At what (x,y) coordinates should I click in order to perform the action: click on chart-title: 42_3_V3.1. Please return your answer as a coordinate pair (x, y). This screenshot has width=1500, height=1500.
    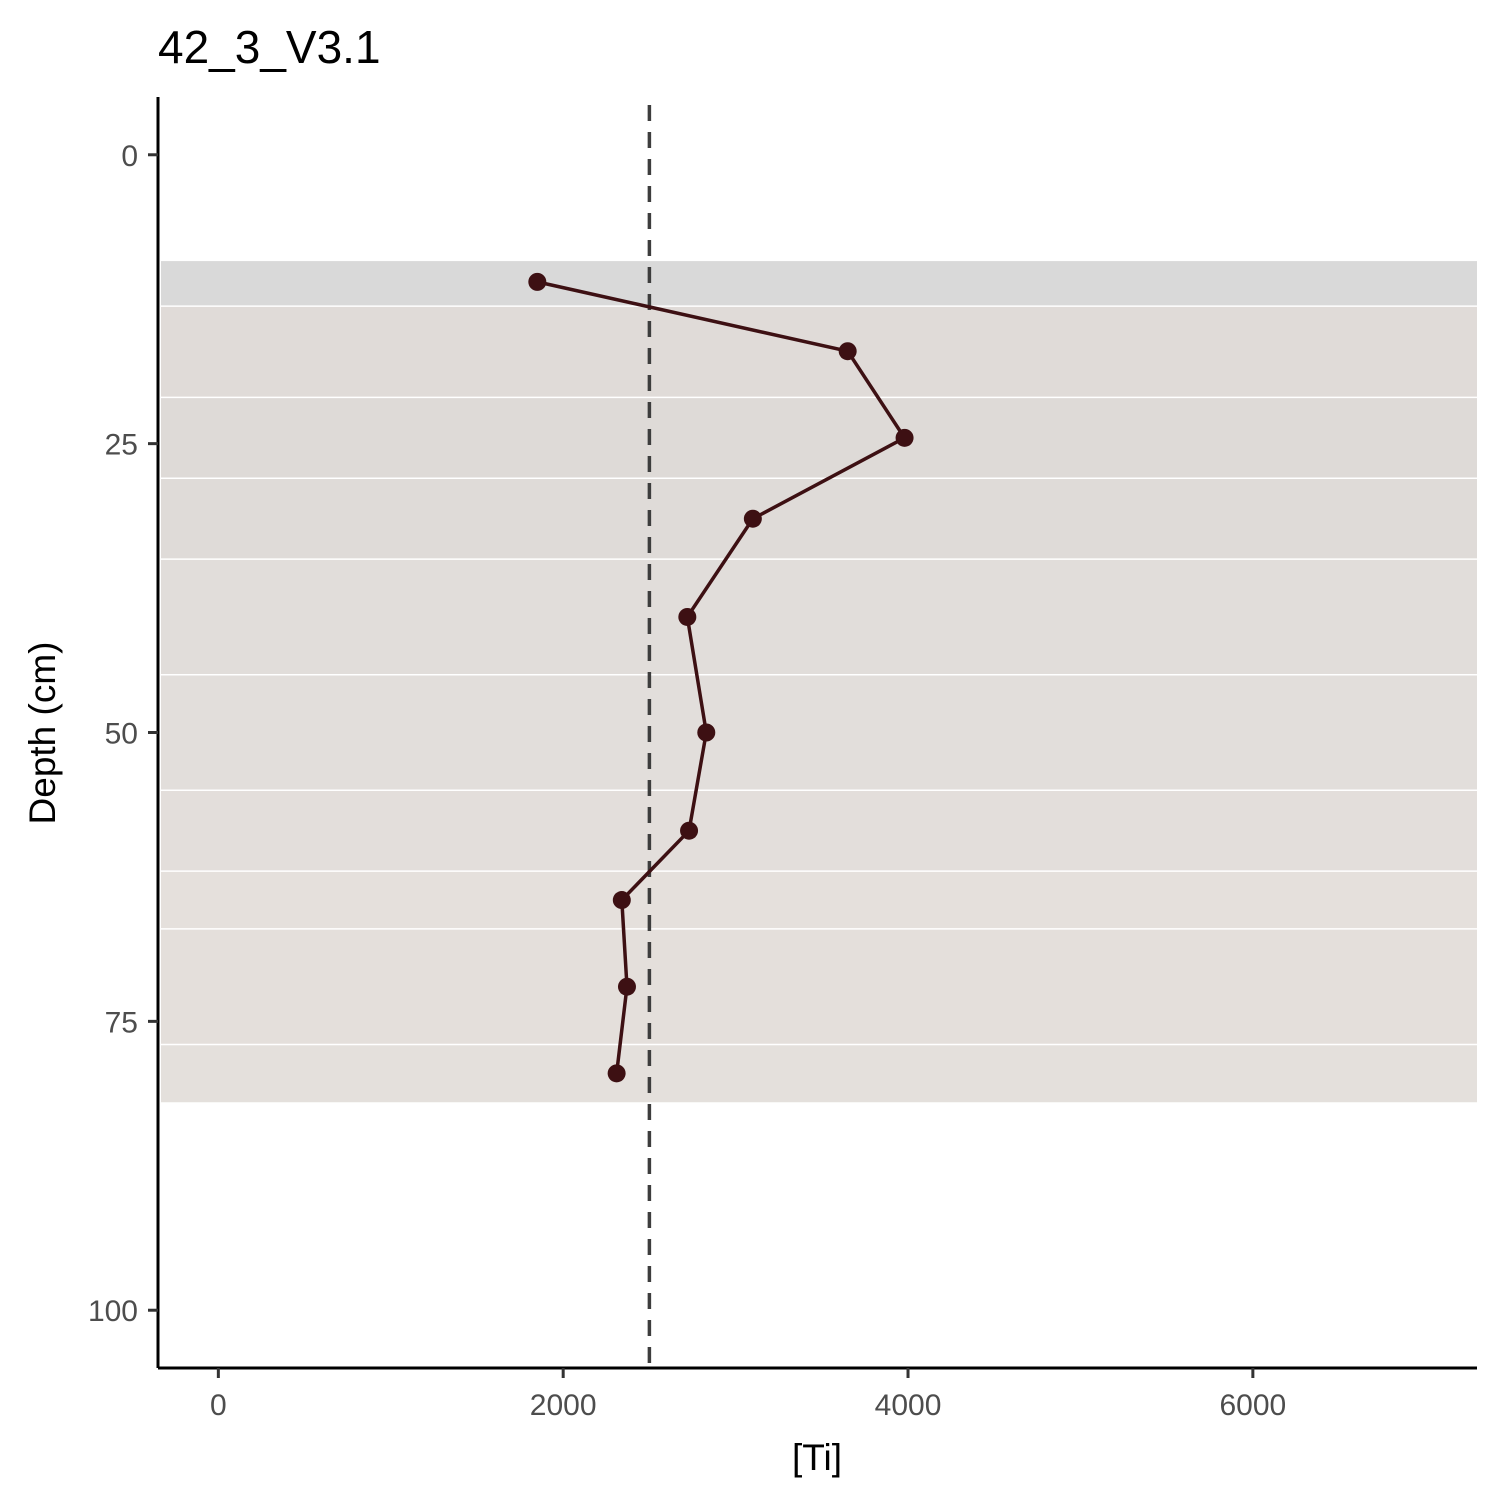
    Looking at the image, I should click on (269, 47).